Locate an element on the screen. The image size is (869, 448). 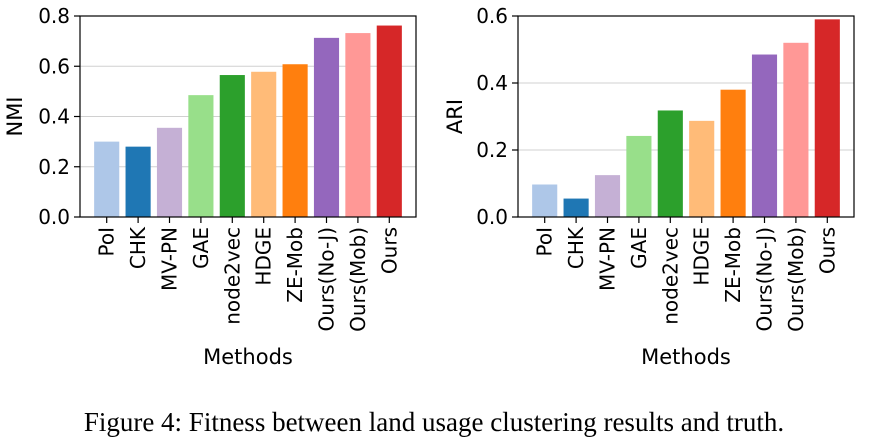
ari-xtick-label: PoI is located at coordinates (545, 241).